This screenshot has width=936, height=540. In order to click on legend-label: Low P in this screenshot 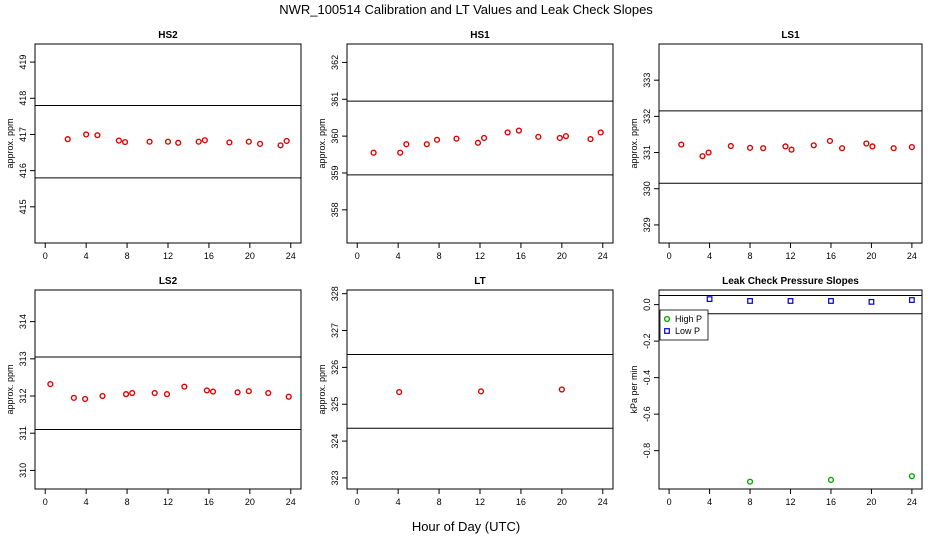, I will do `click(687, 331)`.